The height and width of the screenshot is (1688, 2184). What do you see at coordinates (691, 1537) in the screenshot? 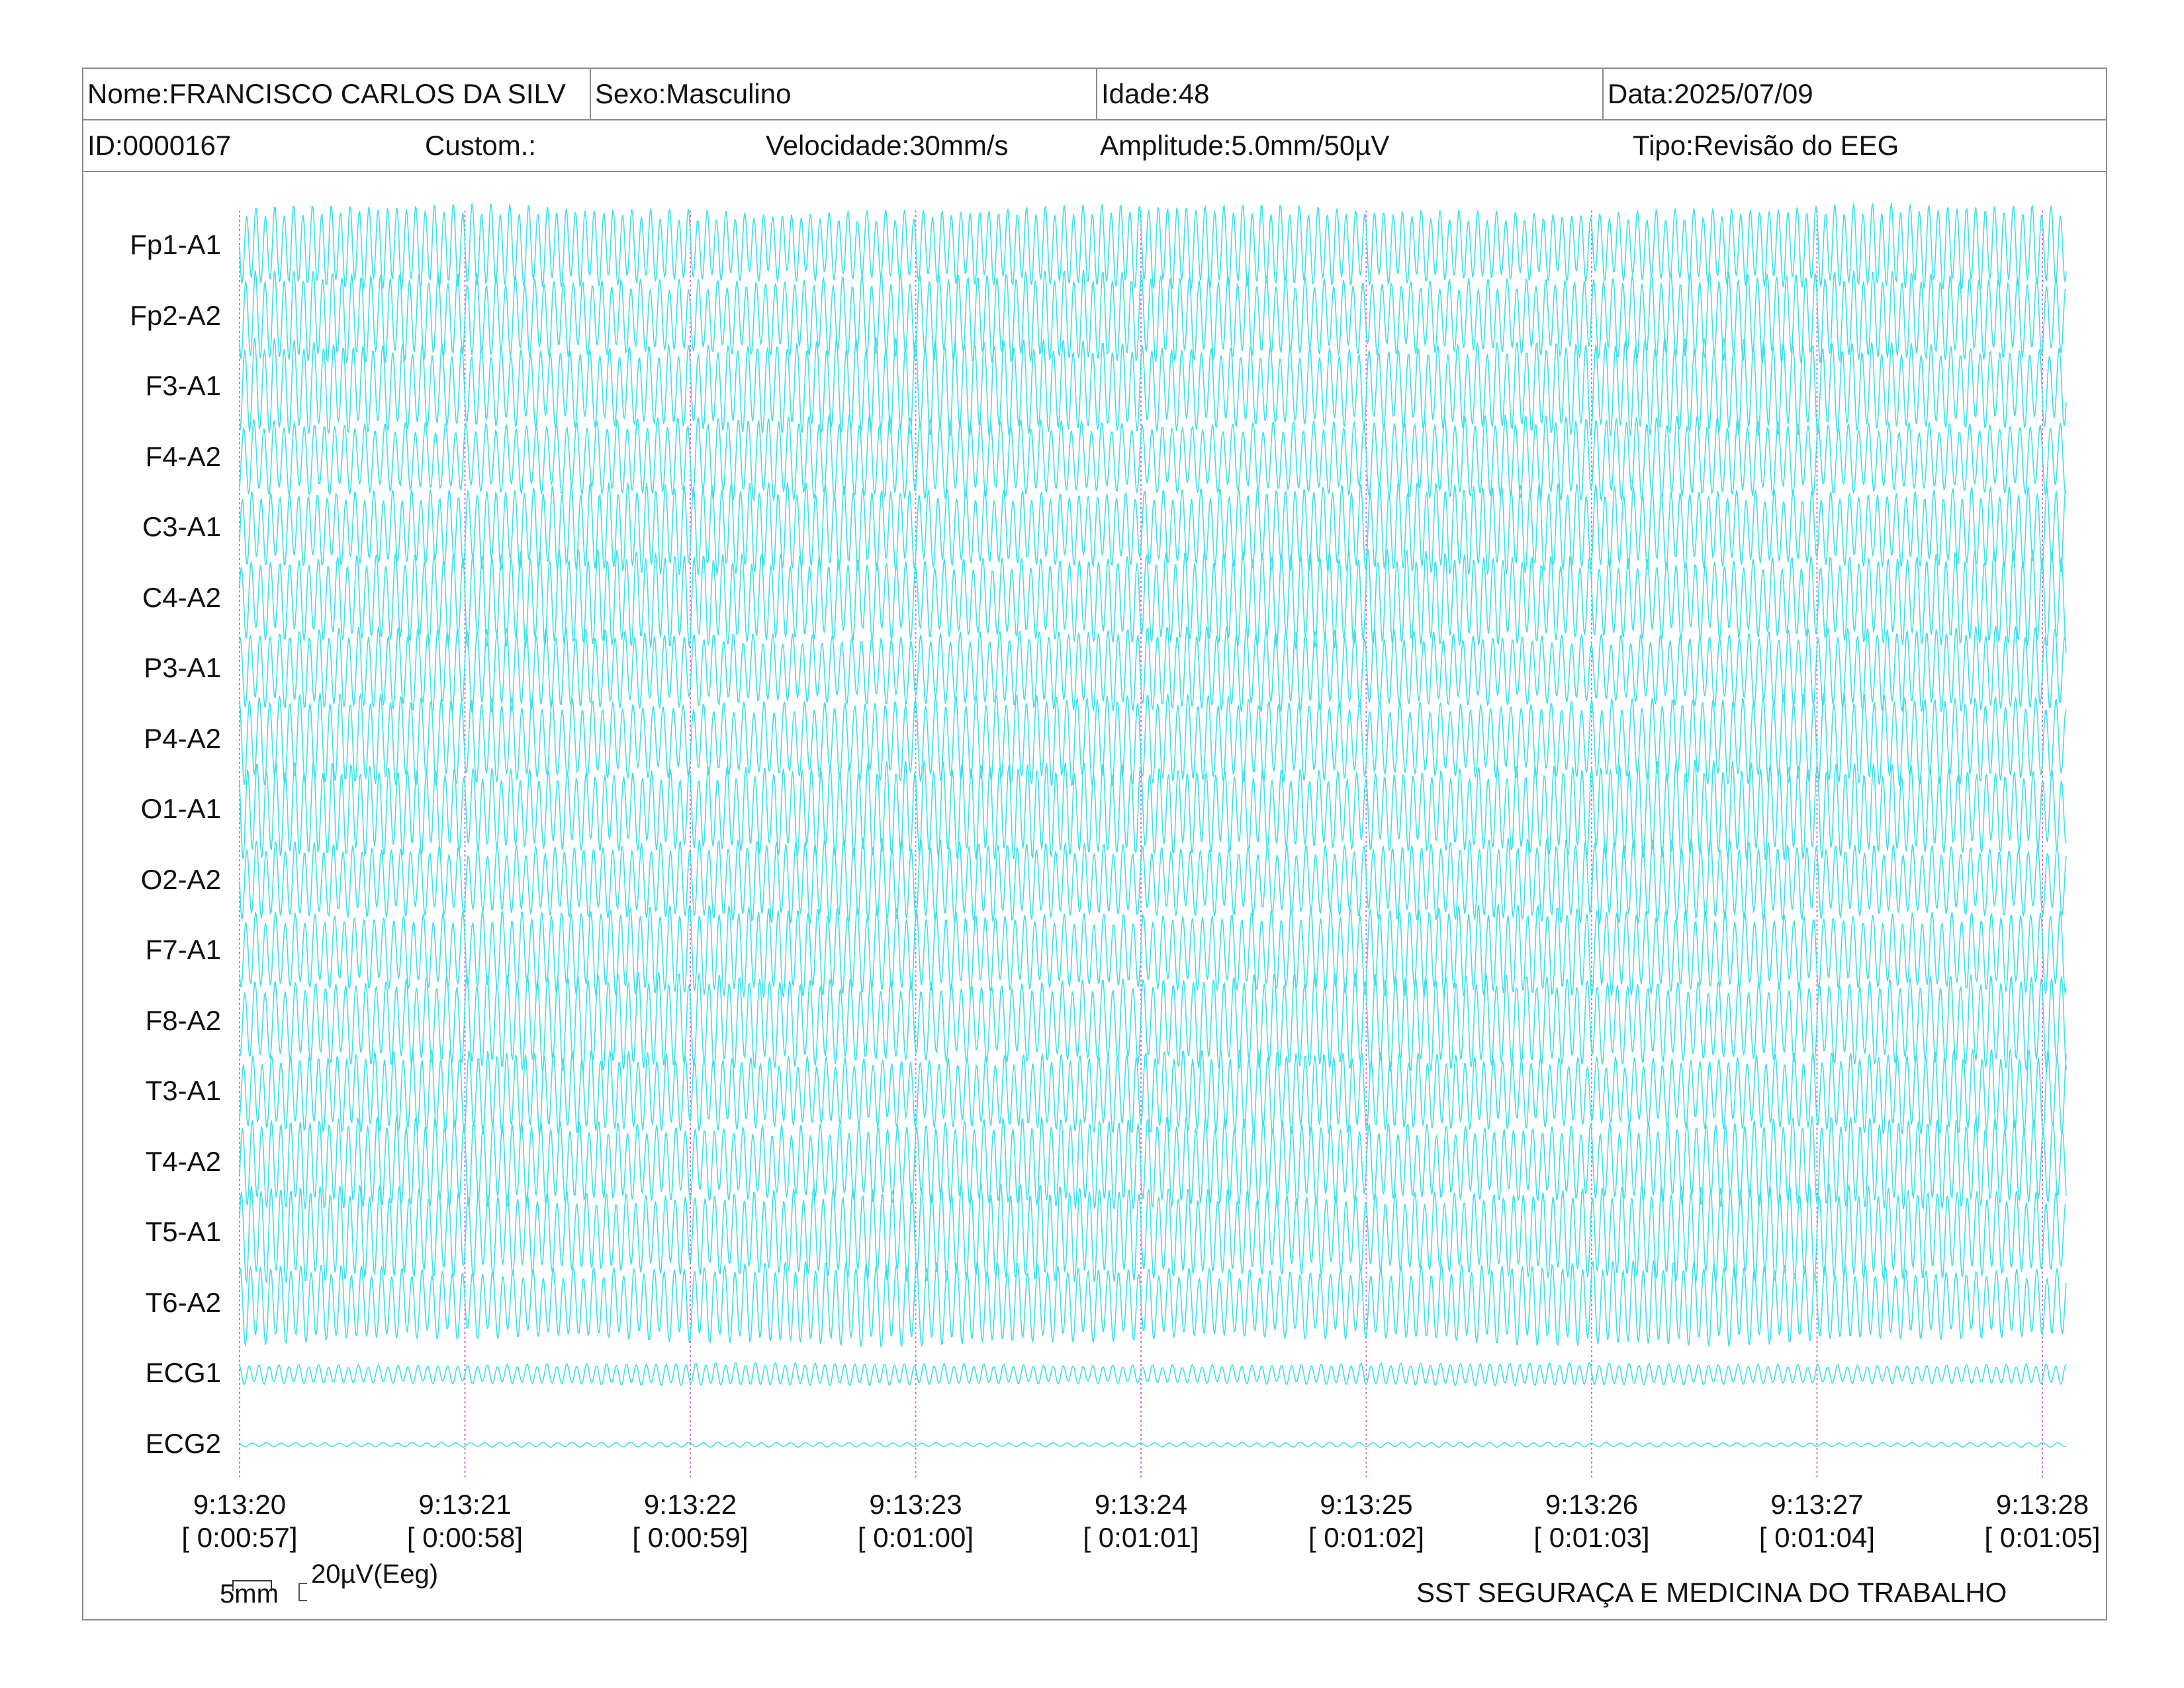
I see `time-elapsed: [ 0:00:59]` at bounding box center [691, 1537].